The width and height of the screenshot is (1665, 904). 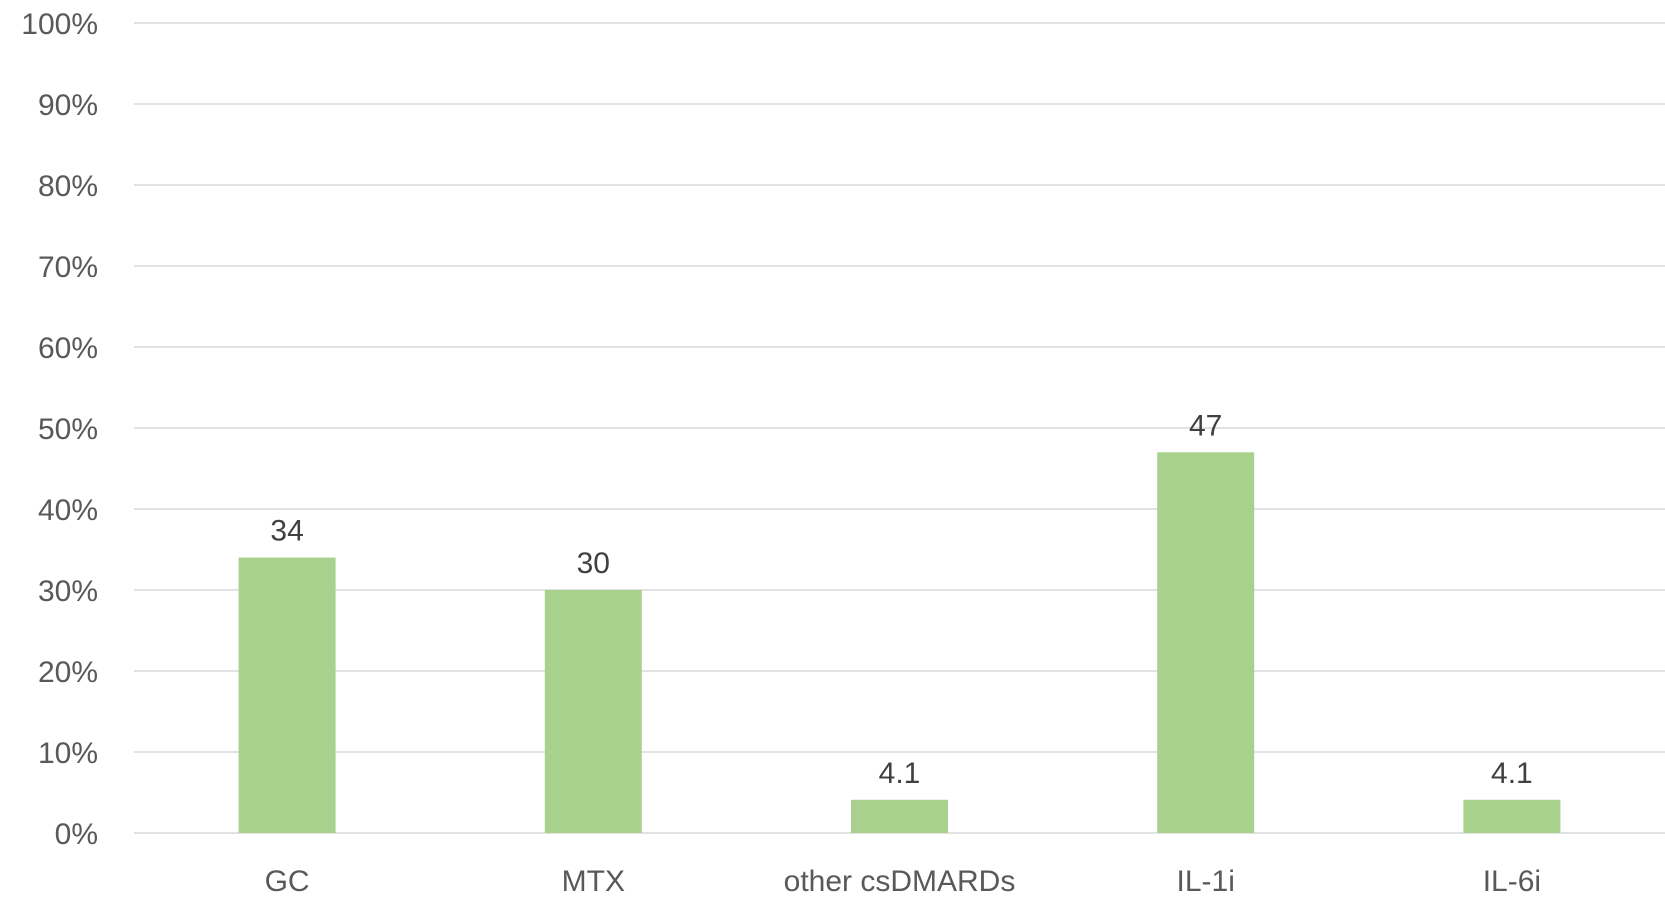 I want to click on x-category-label: IL-1i, so click(x=1206, y=881).